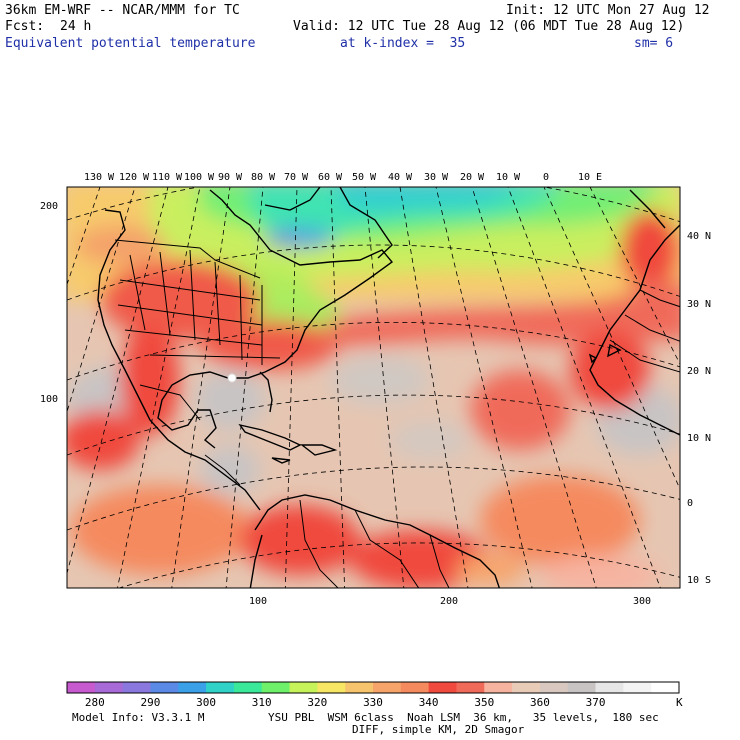 Image resolution: width=740 pixels, height=740 pixels. Describe the element at coordinates (436, 177) in the screenshot. I see `longitude-label: 30 W` at that location.